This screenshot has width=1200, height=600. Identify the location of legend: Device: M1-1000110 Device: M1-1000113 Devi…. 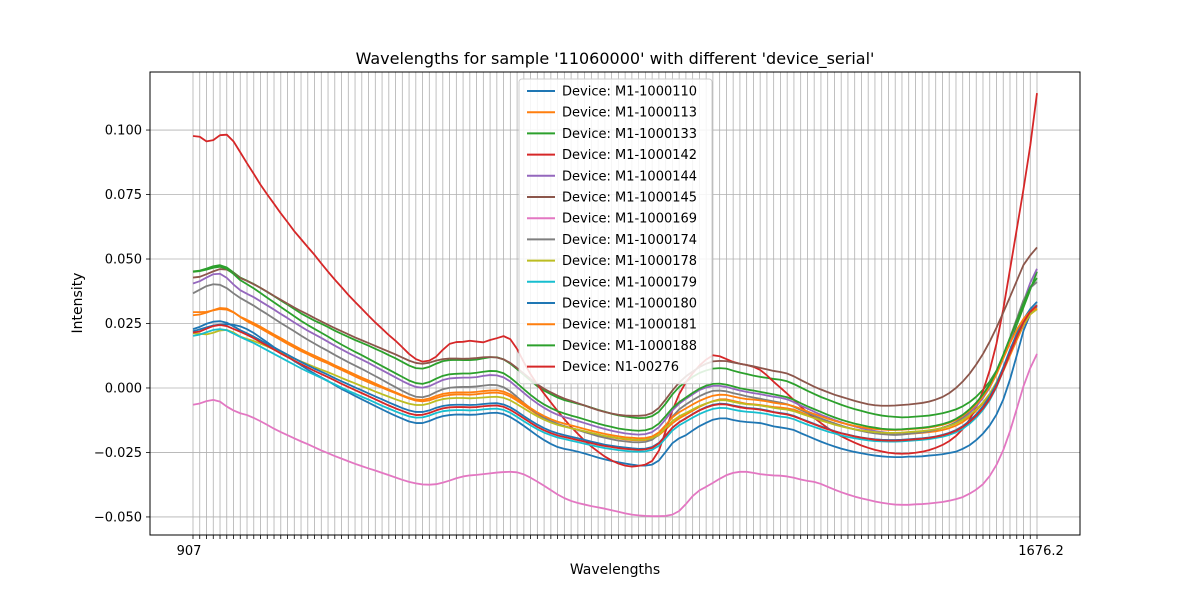
(615, 231).